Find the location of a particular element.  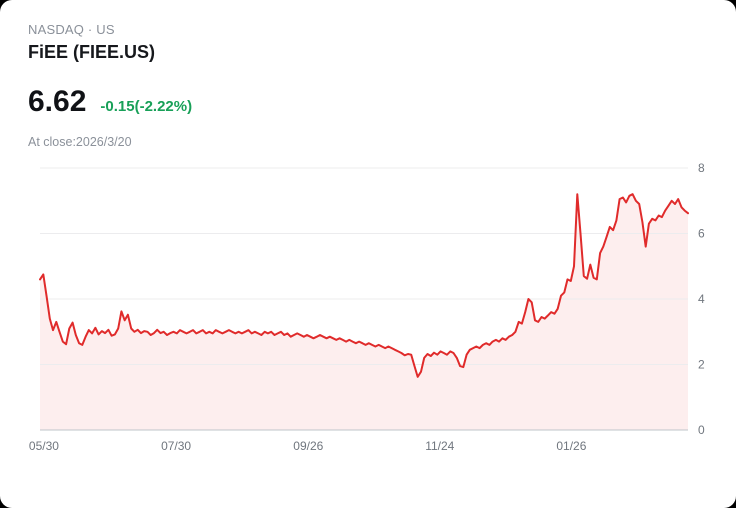

x-tick-label: 01/26 is located at coordinates (571, 446).